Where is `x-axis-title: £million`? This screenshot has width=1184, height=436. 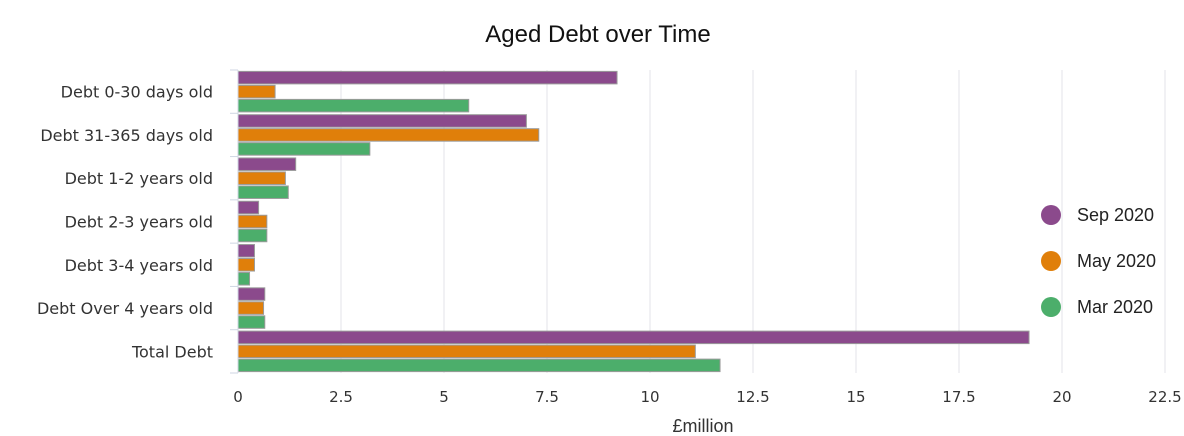 x-axis-title: £million is located at coordinates (702, 426).